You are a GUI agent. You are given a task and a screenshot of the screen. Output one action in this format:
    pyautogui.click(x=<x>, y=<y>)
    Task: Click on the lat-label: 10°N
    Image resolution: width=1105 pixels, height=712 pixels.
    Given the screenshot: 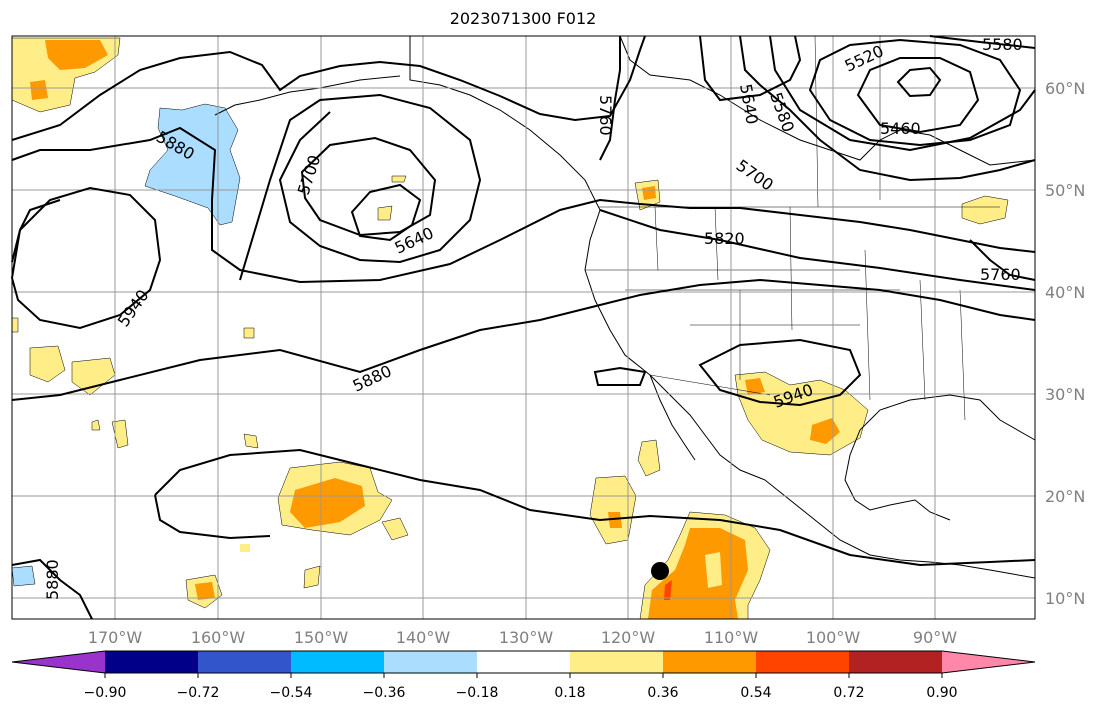 What is the action you would take?
    pyautogui.click(x=1065, y=598)
    